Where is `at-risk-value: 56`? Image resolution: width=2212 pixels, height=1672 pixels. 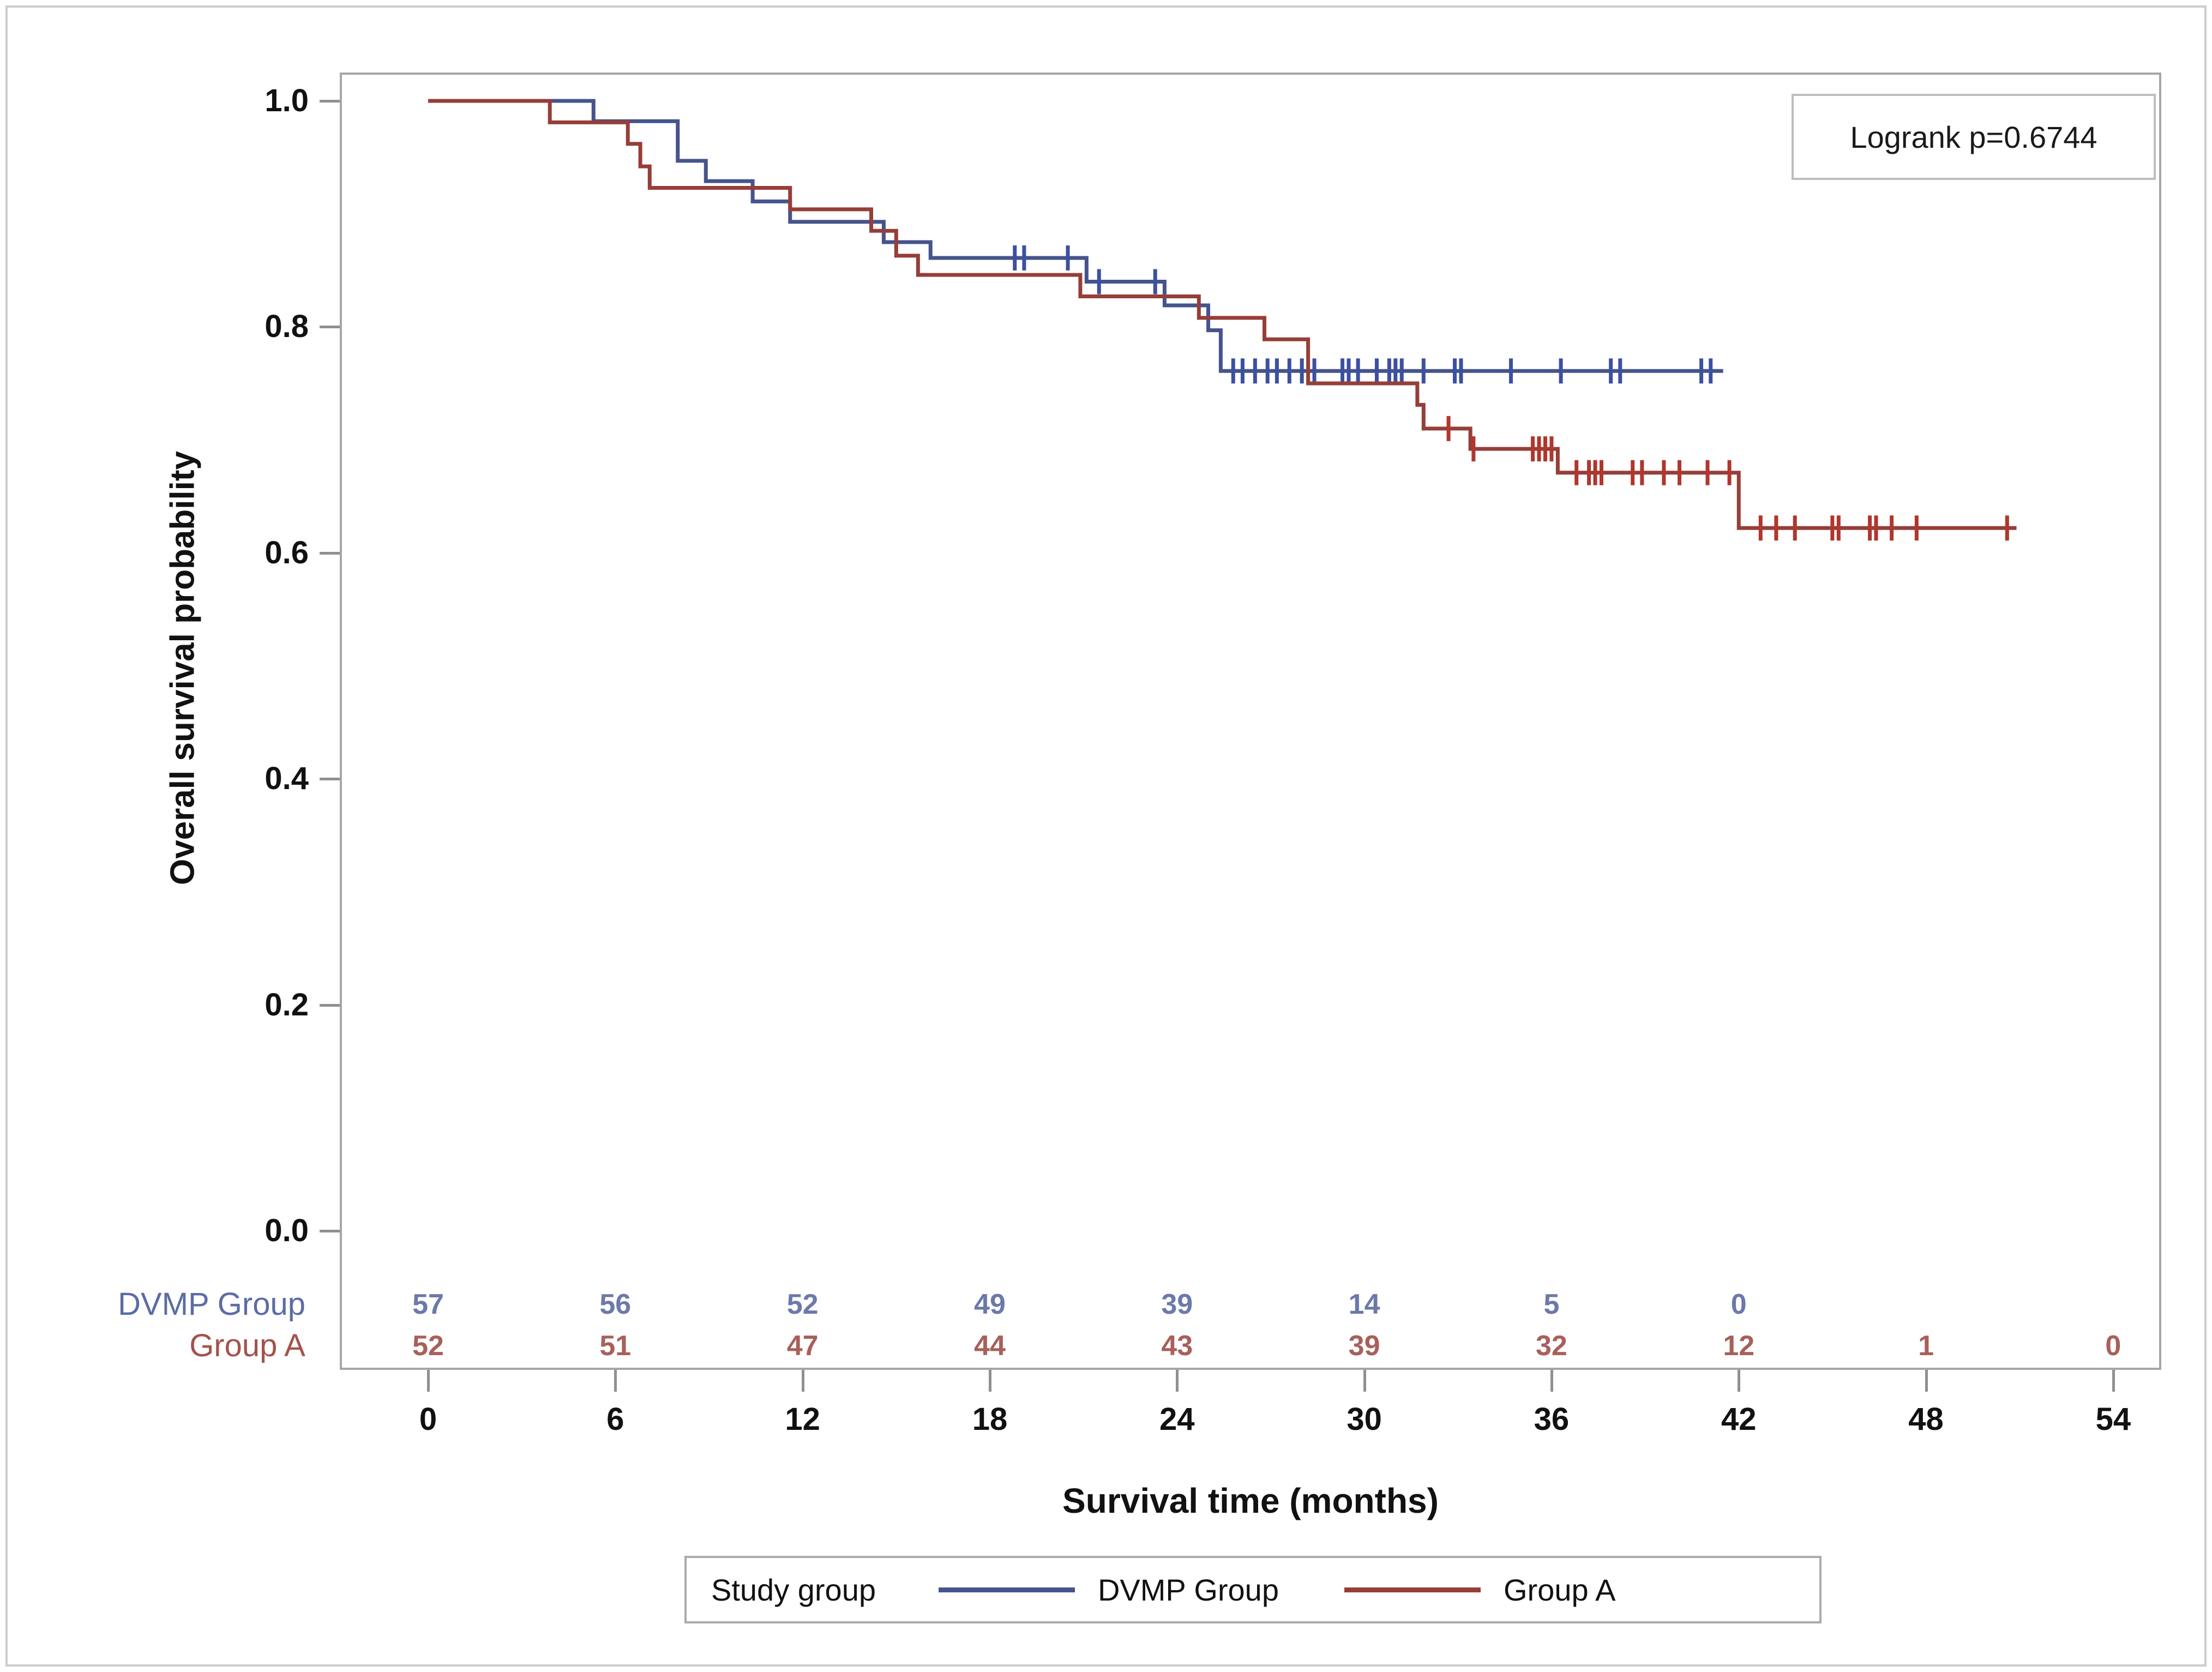
at-risk-value: 56 is located at coordinates (615, 1304).